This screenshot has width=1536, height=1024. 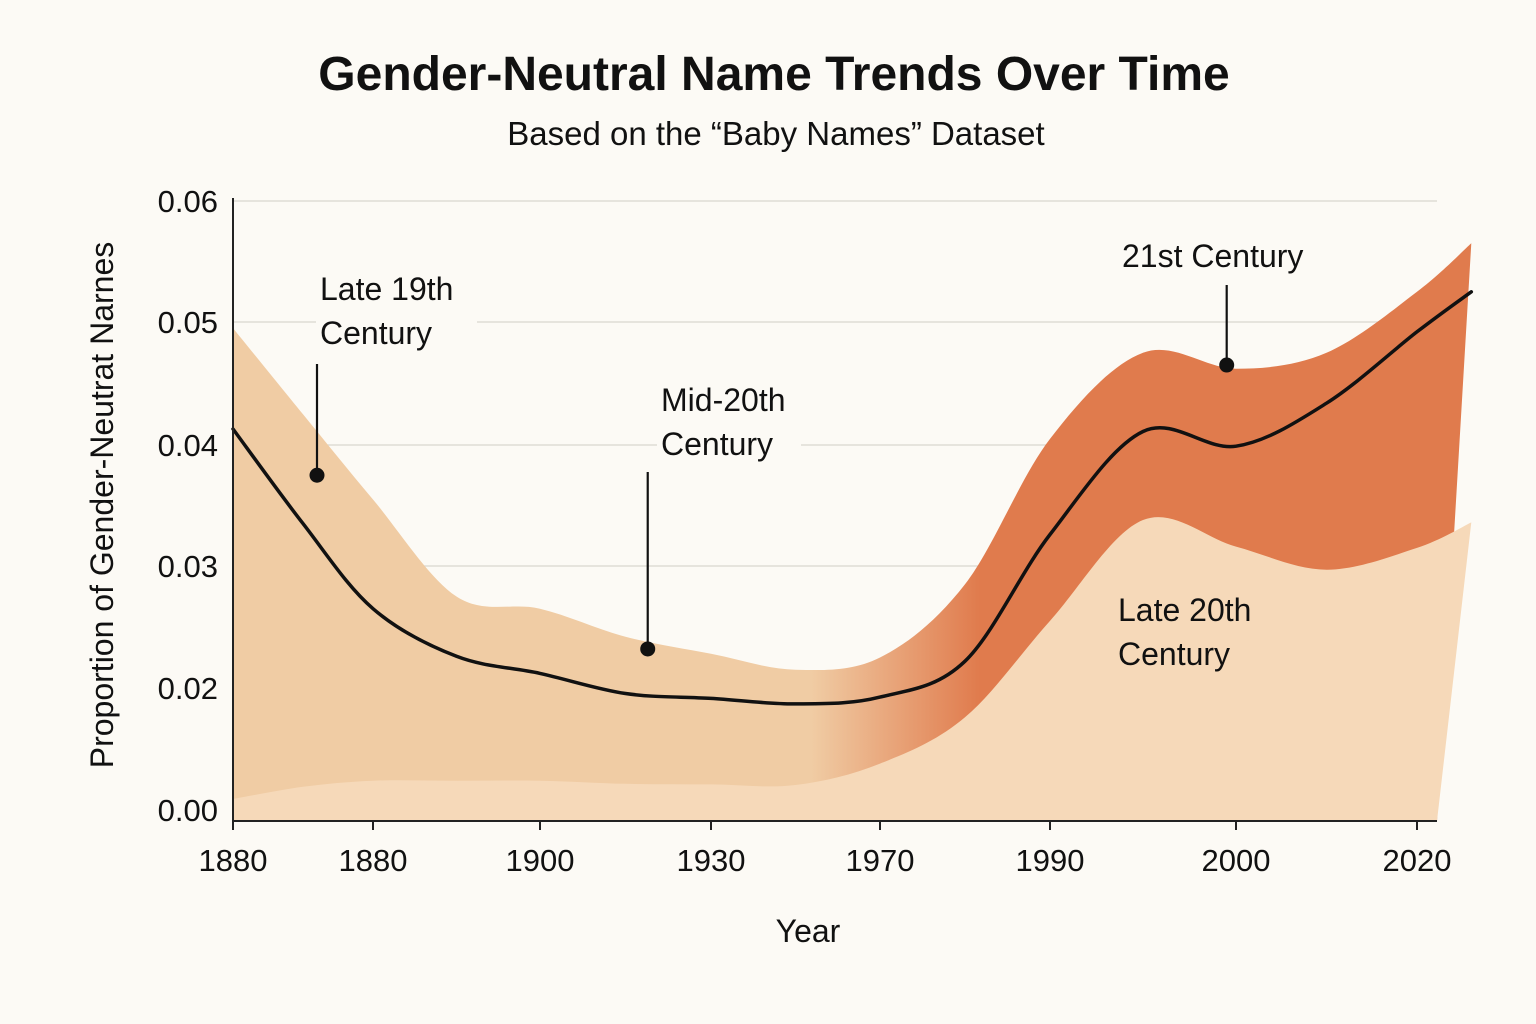 What do you see at coordinates (723, 400) in the screenshot?
I see `annotation-label: Mid-20th` at bounding box center [723, 400].